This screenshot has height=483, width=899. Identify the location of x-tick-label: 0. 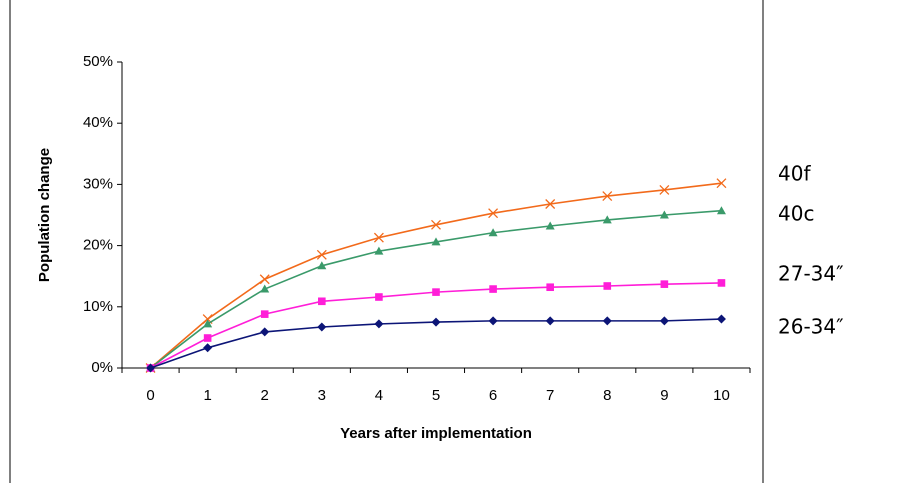
(150, 395).